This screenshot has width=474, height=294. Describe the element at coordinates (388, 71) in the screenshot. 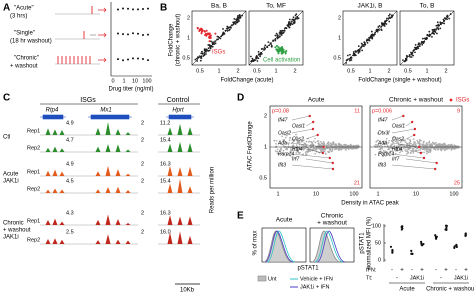

I see `x-tick-label: 2` at that location.